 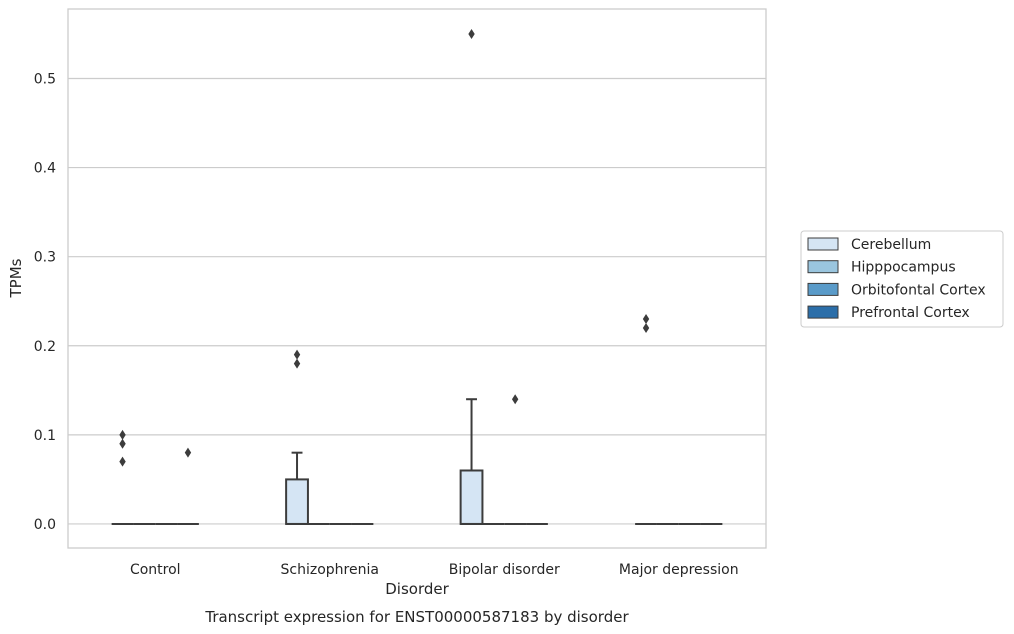 What do you see at coordinates (891, 245) in the screenshot?
I see `legend-label: Cerebellum` at bounding box center [891, 245].